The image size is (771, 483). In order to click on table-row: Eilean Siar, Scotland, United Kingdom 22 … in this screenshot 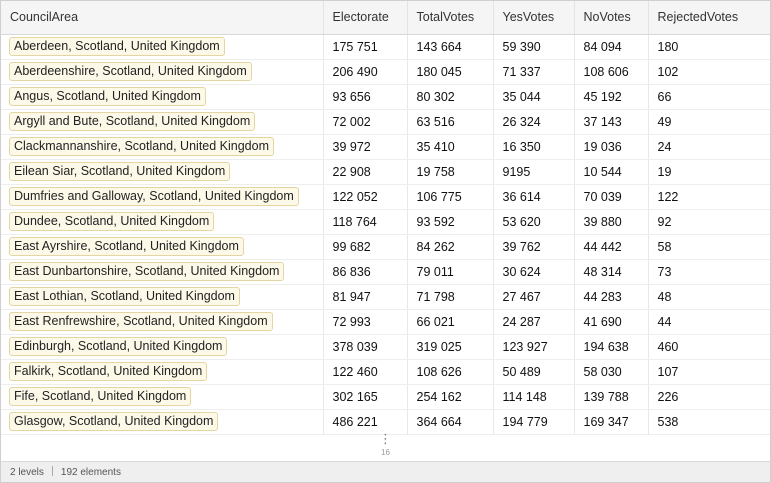, I will do `click(385, 172)`.